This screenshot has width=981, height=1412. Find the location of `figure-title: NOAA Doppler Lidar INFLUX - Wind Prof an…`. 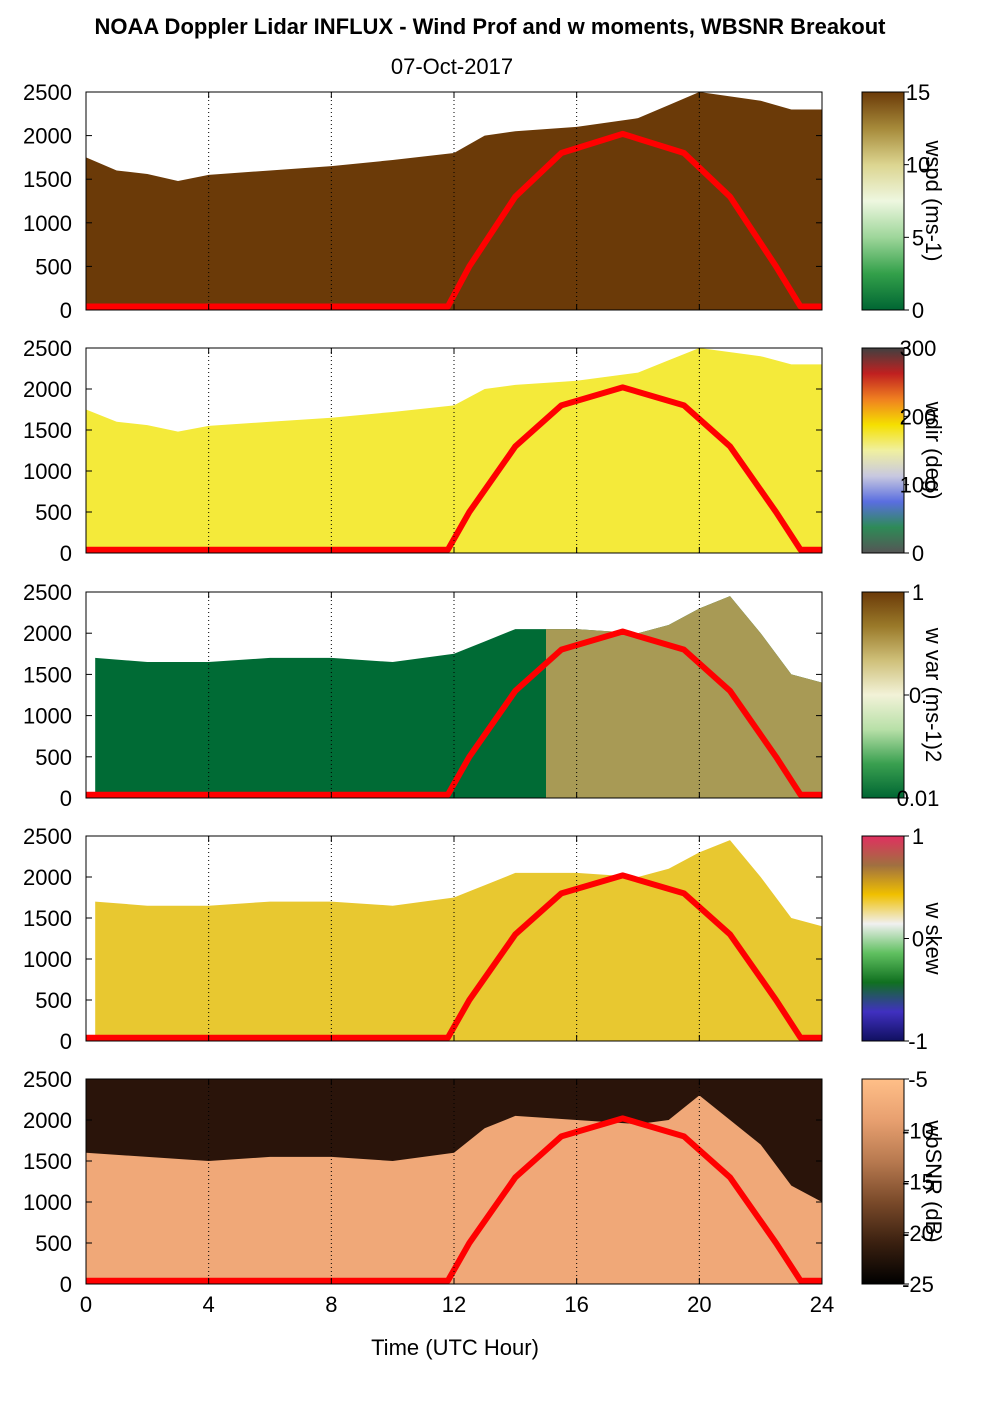

figure-title: NOAA Doppler Lidar INFLUX - Wind Prof an… is located at coordinates (490, 26).